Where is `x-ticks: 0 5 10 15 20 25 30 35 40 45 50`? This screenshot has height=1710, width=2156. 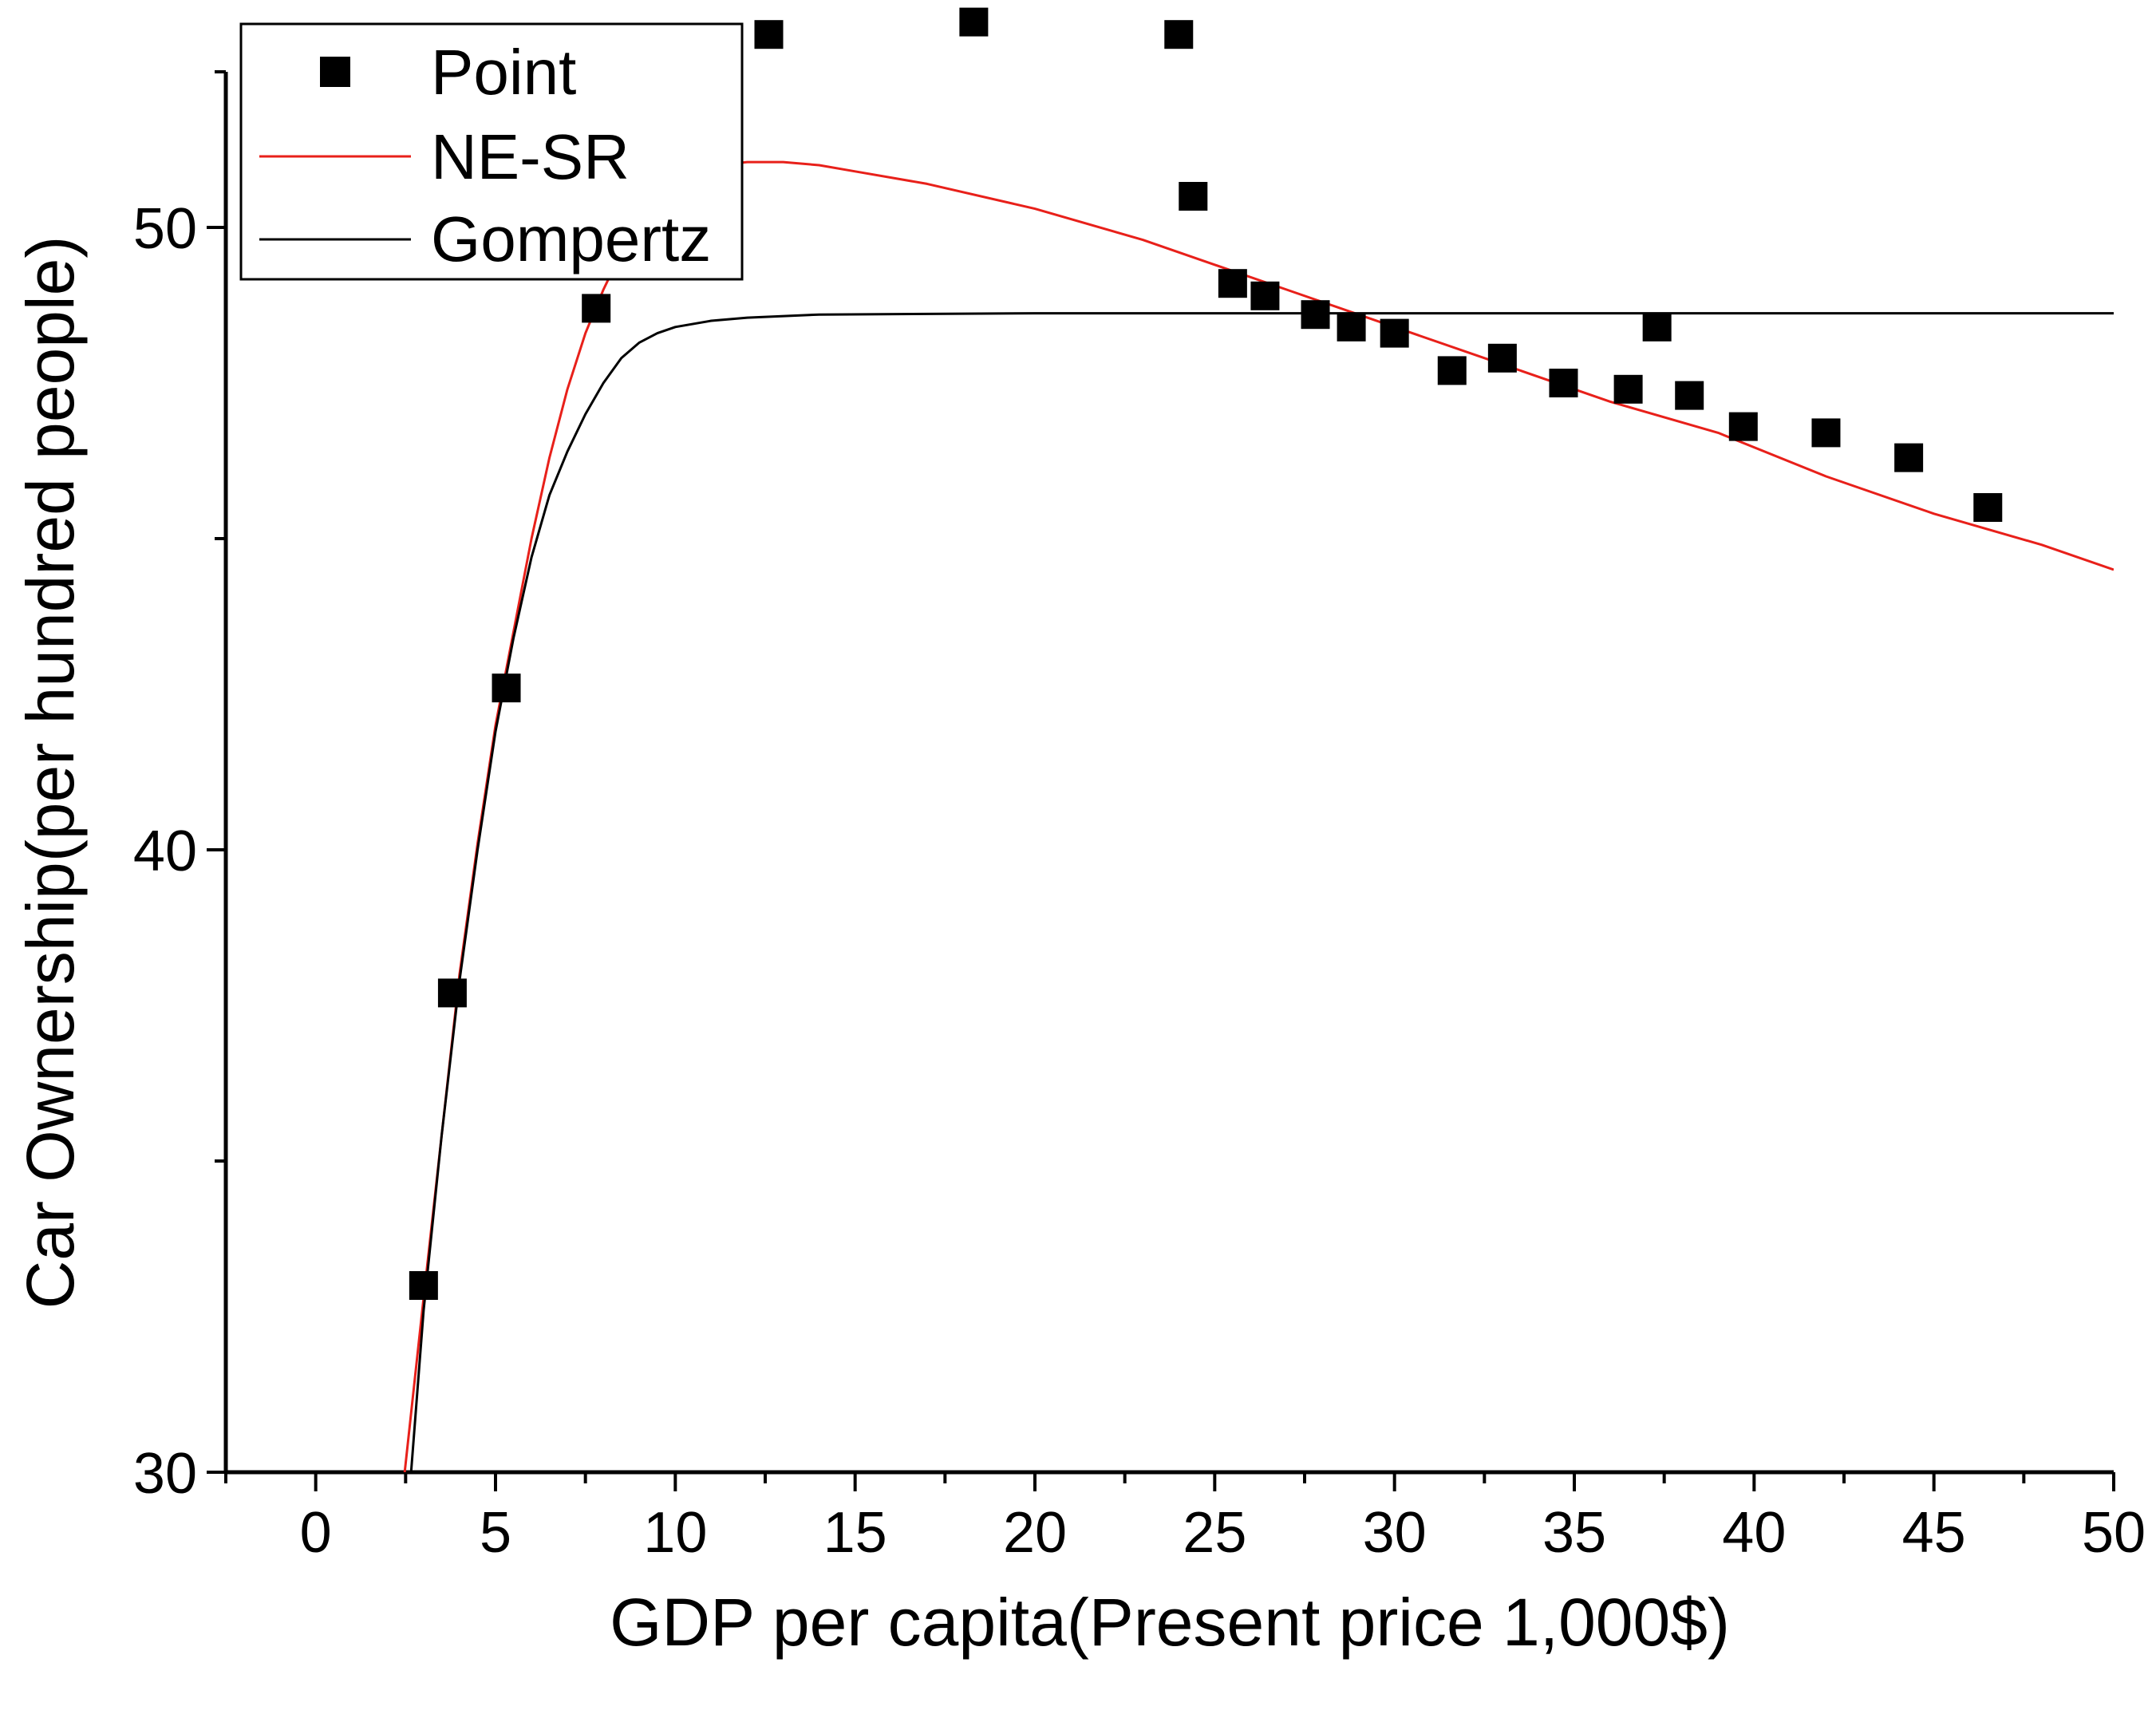 x-ticks: 0 5 10 15 20 25 30 35 40 45 50 is located at coordinates (1185, 1518).